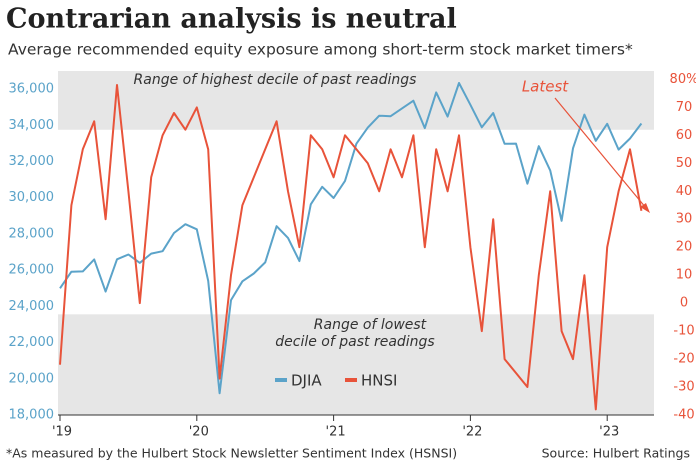 This screenshot has width=696, height=473. Describe the element at coordinates (684, 135) in the screenshot. I see `y2-tick-label: 60` at that location.